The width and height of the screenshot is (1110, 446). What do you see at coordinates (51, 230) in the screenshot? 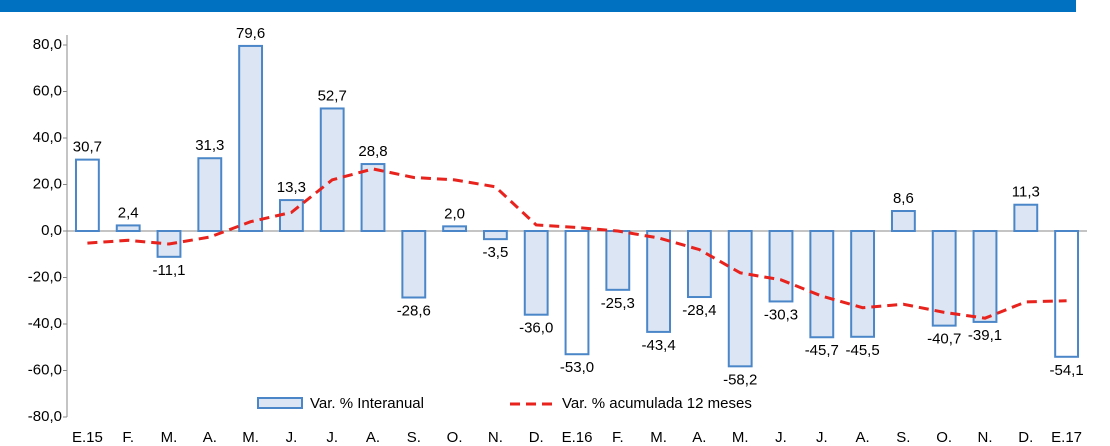
I see `y-tick-label: 0,0` at bounding box center [51, 230].